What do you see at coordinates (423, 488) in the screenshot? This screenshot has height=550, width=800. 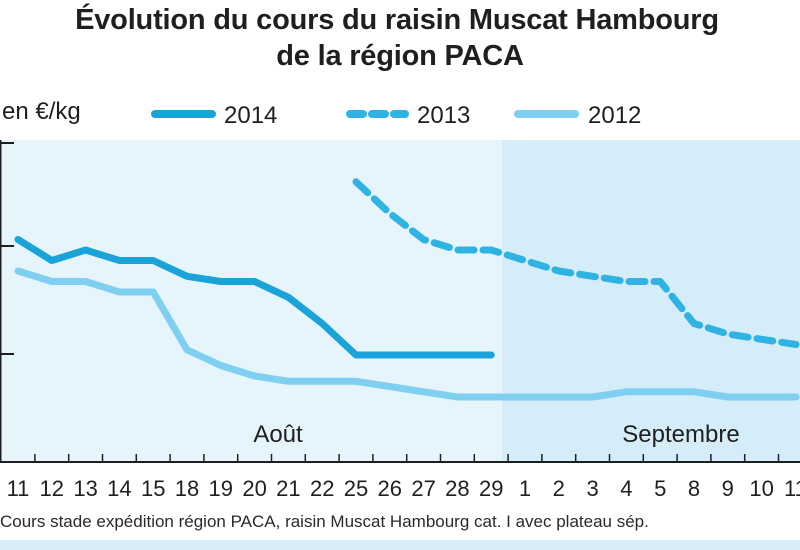 I see `x-tick-label: 27` at bounding box center [423, 488].